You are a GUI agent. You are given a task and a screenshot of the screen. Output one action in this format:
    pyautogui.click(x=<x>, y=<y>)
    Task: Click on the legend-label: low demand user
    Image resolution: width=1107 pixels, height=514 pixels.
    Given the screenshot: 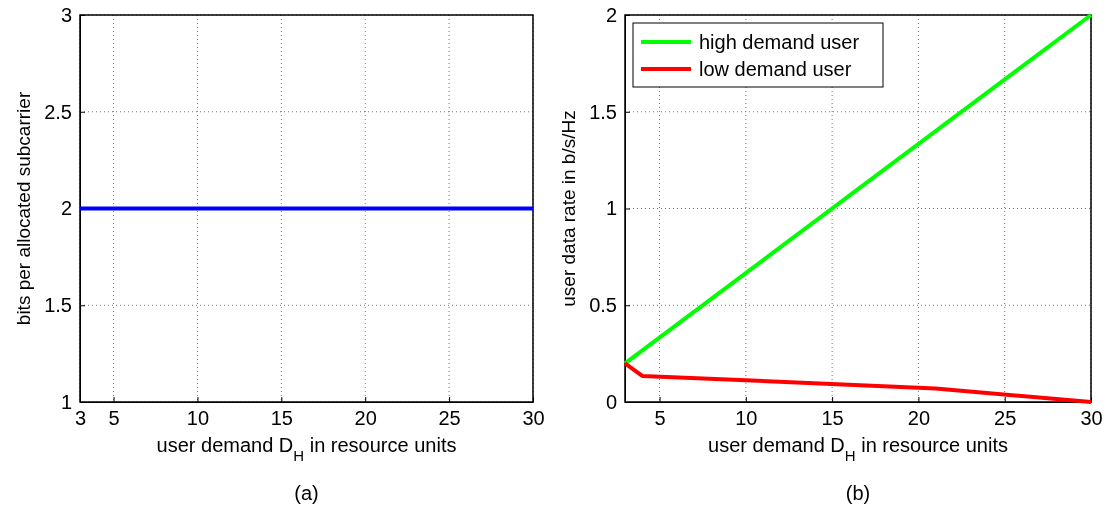 What is the action you would take?
    pyautogui.click(x=775, y=69)
    